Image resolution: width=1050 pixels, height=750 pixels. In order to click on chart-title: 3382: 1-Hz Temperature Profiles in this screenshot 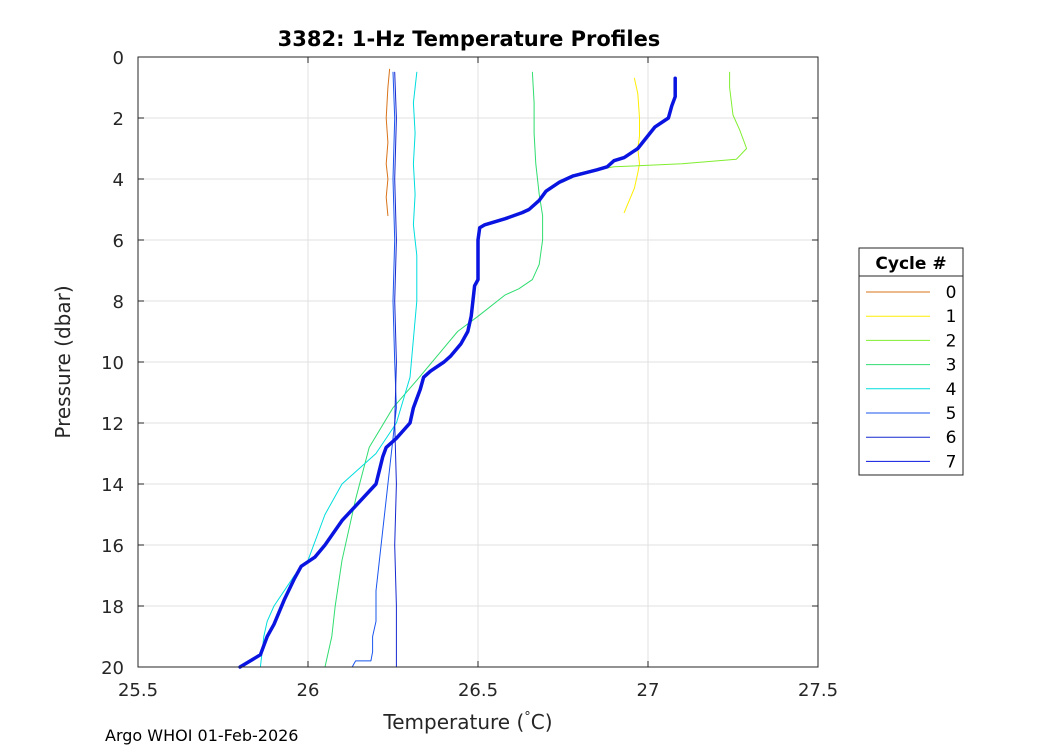, I will do `click(469, 39)`.